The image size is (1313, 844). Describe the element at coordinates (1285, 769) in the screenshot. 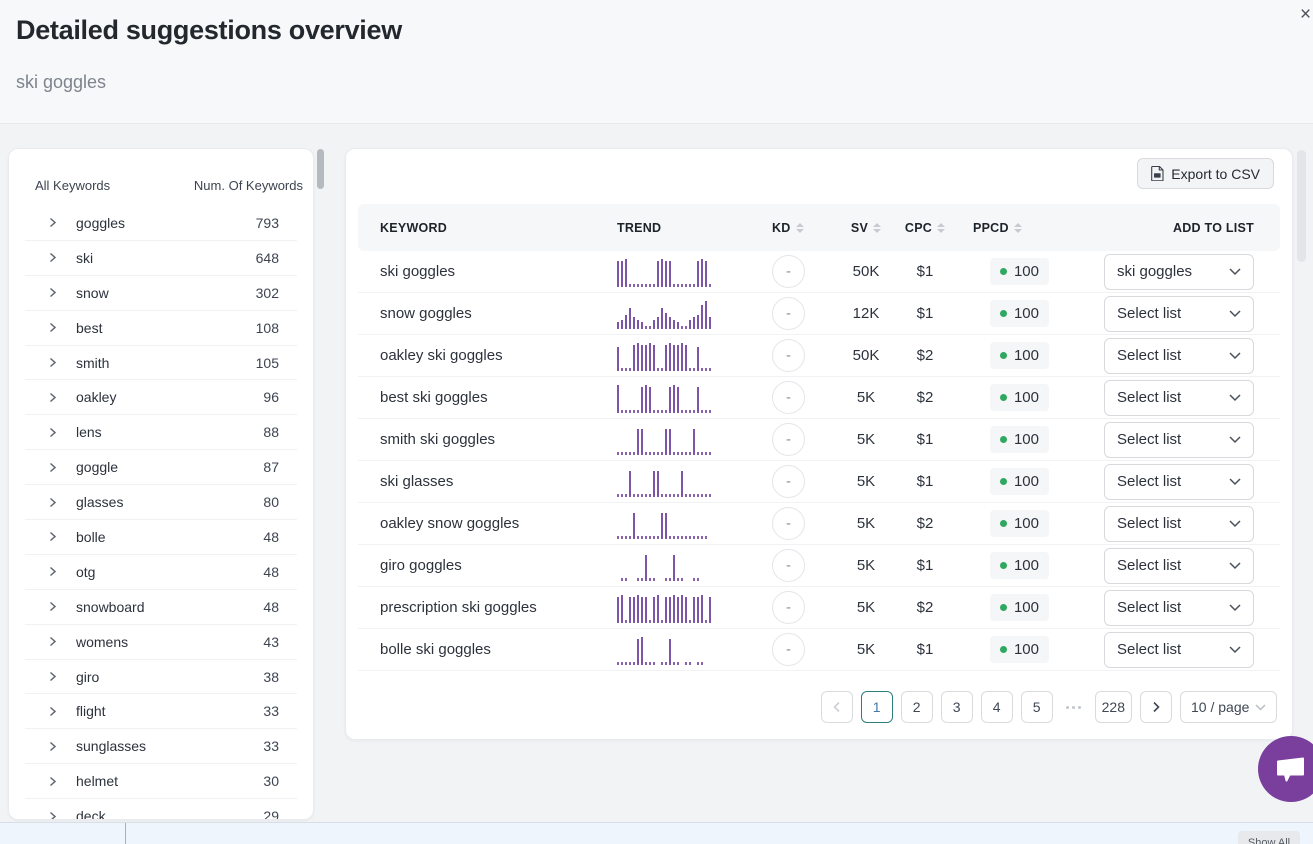

I see `chat-widget-button` at that location.